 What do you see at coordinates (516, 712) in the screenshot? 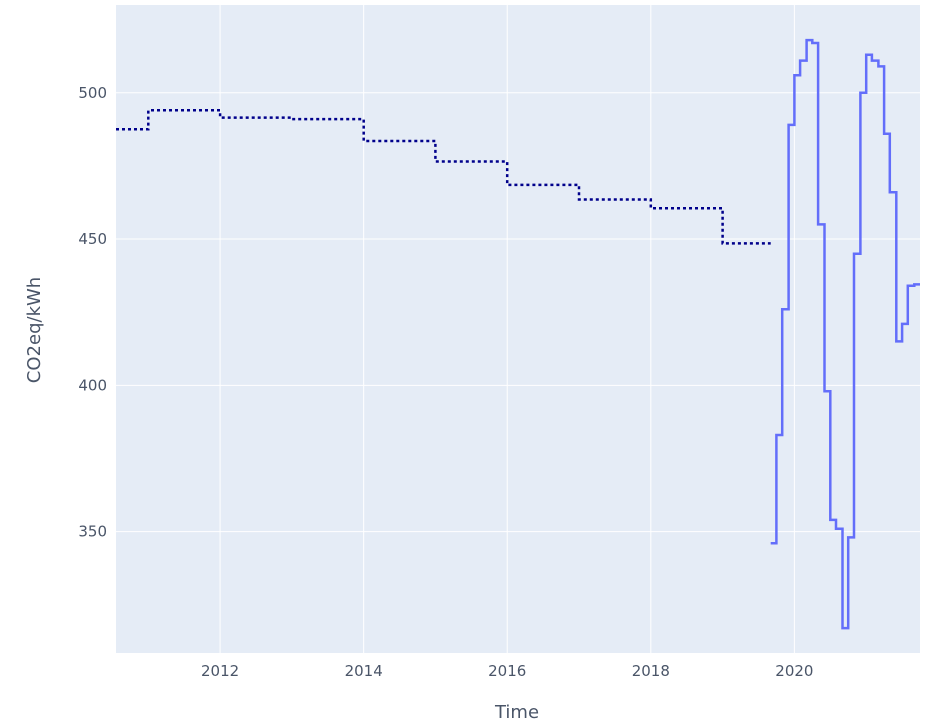
I see `x-axis-title: Time` at bounding box center [516, 712].